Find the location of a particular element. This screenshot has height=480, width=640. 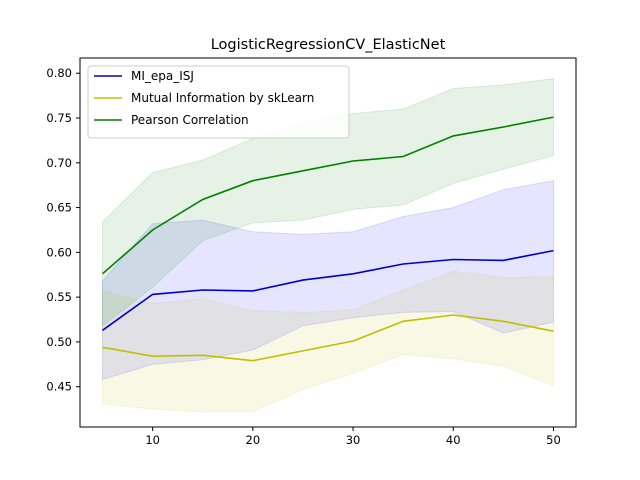

legend-label-mutual-information-by-sklearn: Mutual Information by skLearn is located at coordinates (222, 98).